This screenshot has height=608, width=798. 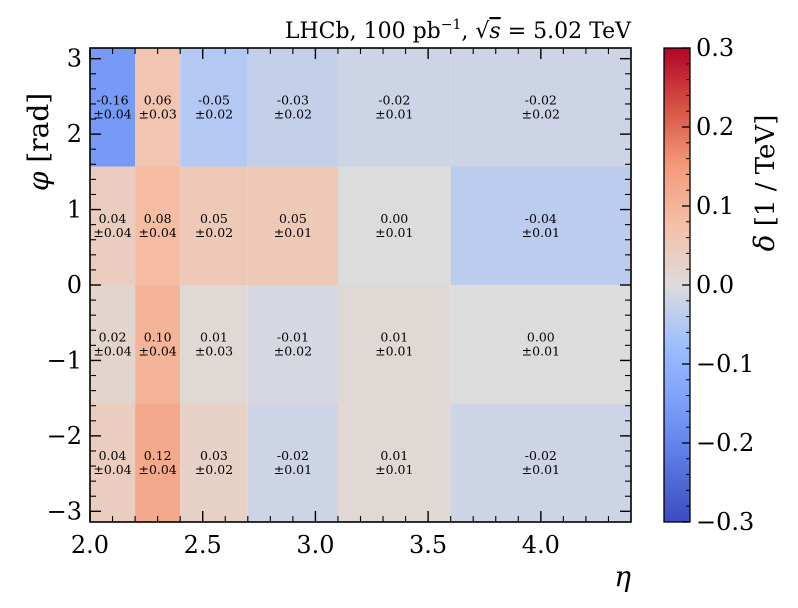 What do you see at coordinates (38, 181) in the screenshot?
I see `y-axis-label-symbol: φ` at bounding box center [38, 181].